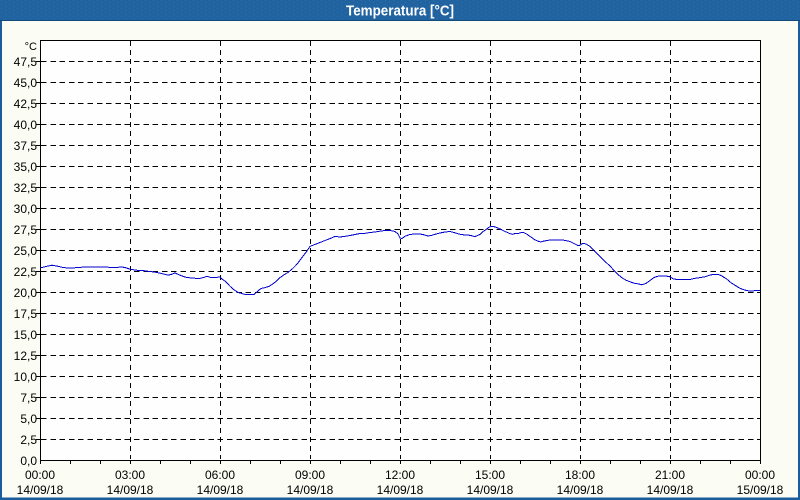 The height and width of the screenshot is (500, 800). I want to click on svg-text: 10,0, so click(26, 377).